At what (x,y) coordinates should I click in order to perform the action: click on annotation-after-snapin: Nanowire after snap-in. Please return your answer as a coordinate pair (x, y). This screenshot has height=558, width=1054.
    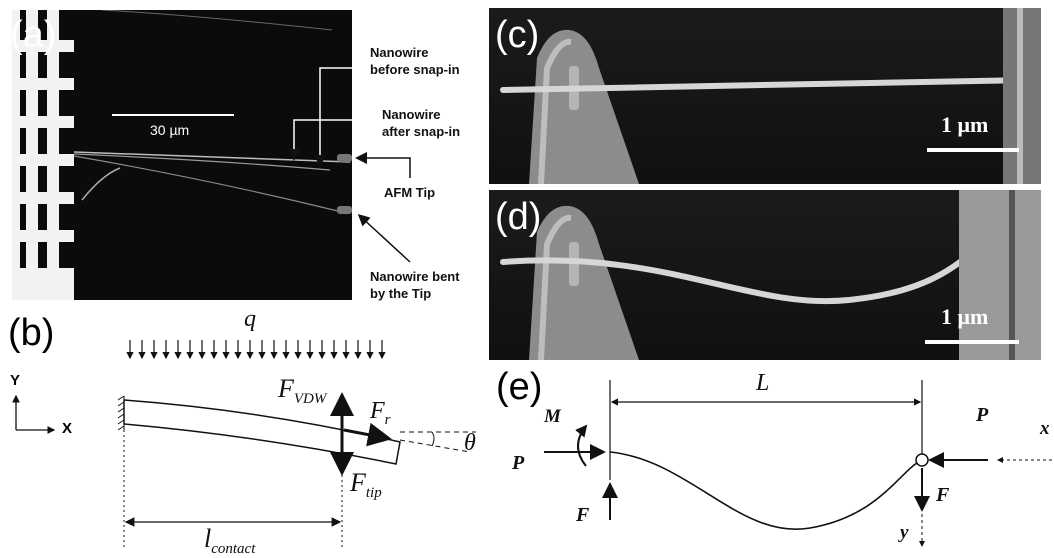
    Looking at the image, I should click on (421, 123).